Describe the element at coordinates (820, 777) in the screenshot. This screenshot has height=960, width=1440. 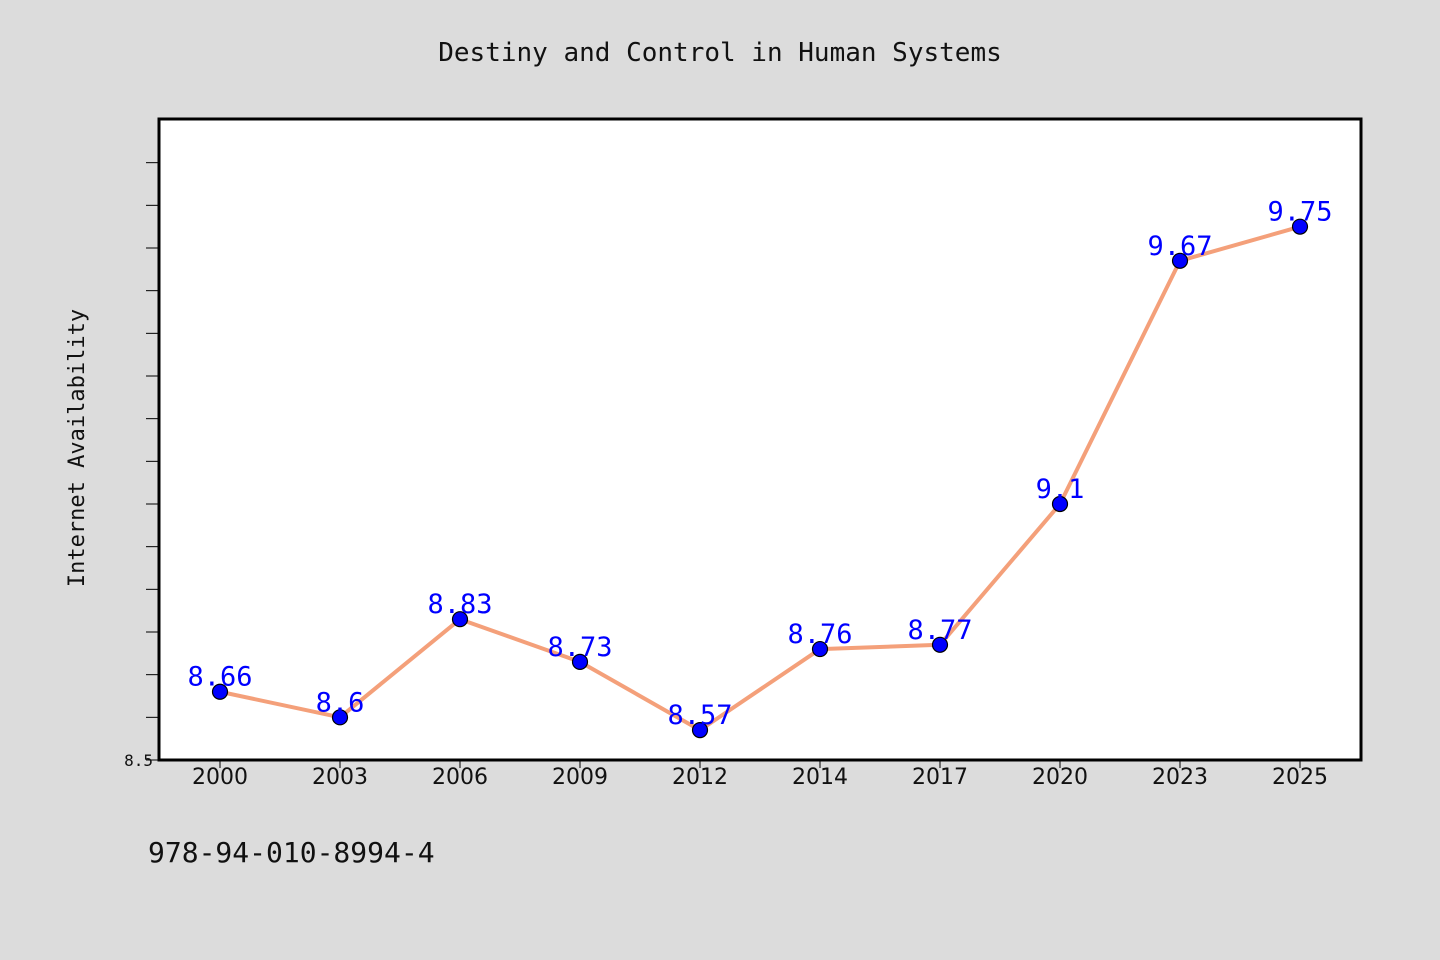
I see `x-tick-label: 2014` at that location.